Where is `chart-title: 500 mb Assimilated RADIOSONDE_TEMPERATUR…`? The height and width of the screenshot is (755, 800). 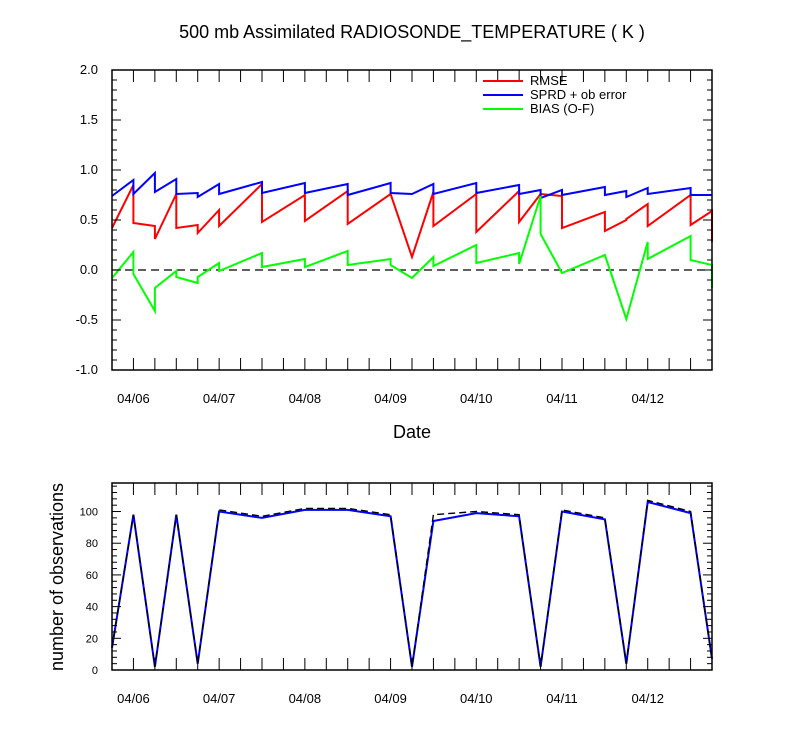 chart-title: 500 mb Assimilated RADIOSONDE_TEMPERATUR… is located at coordinates (412, 32).